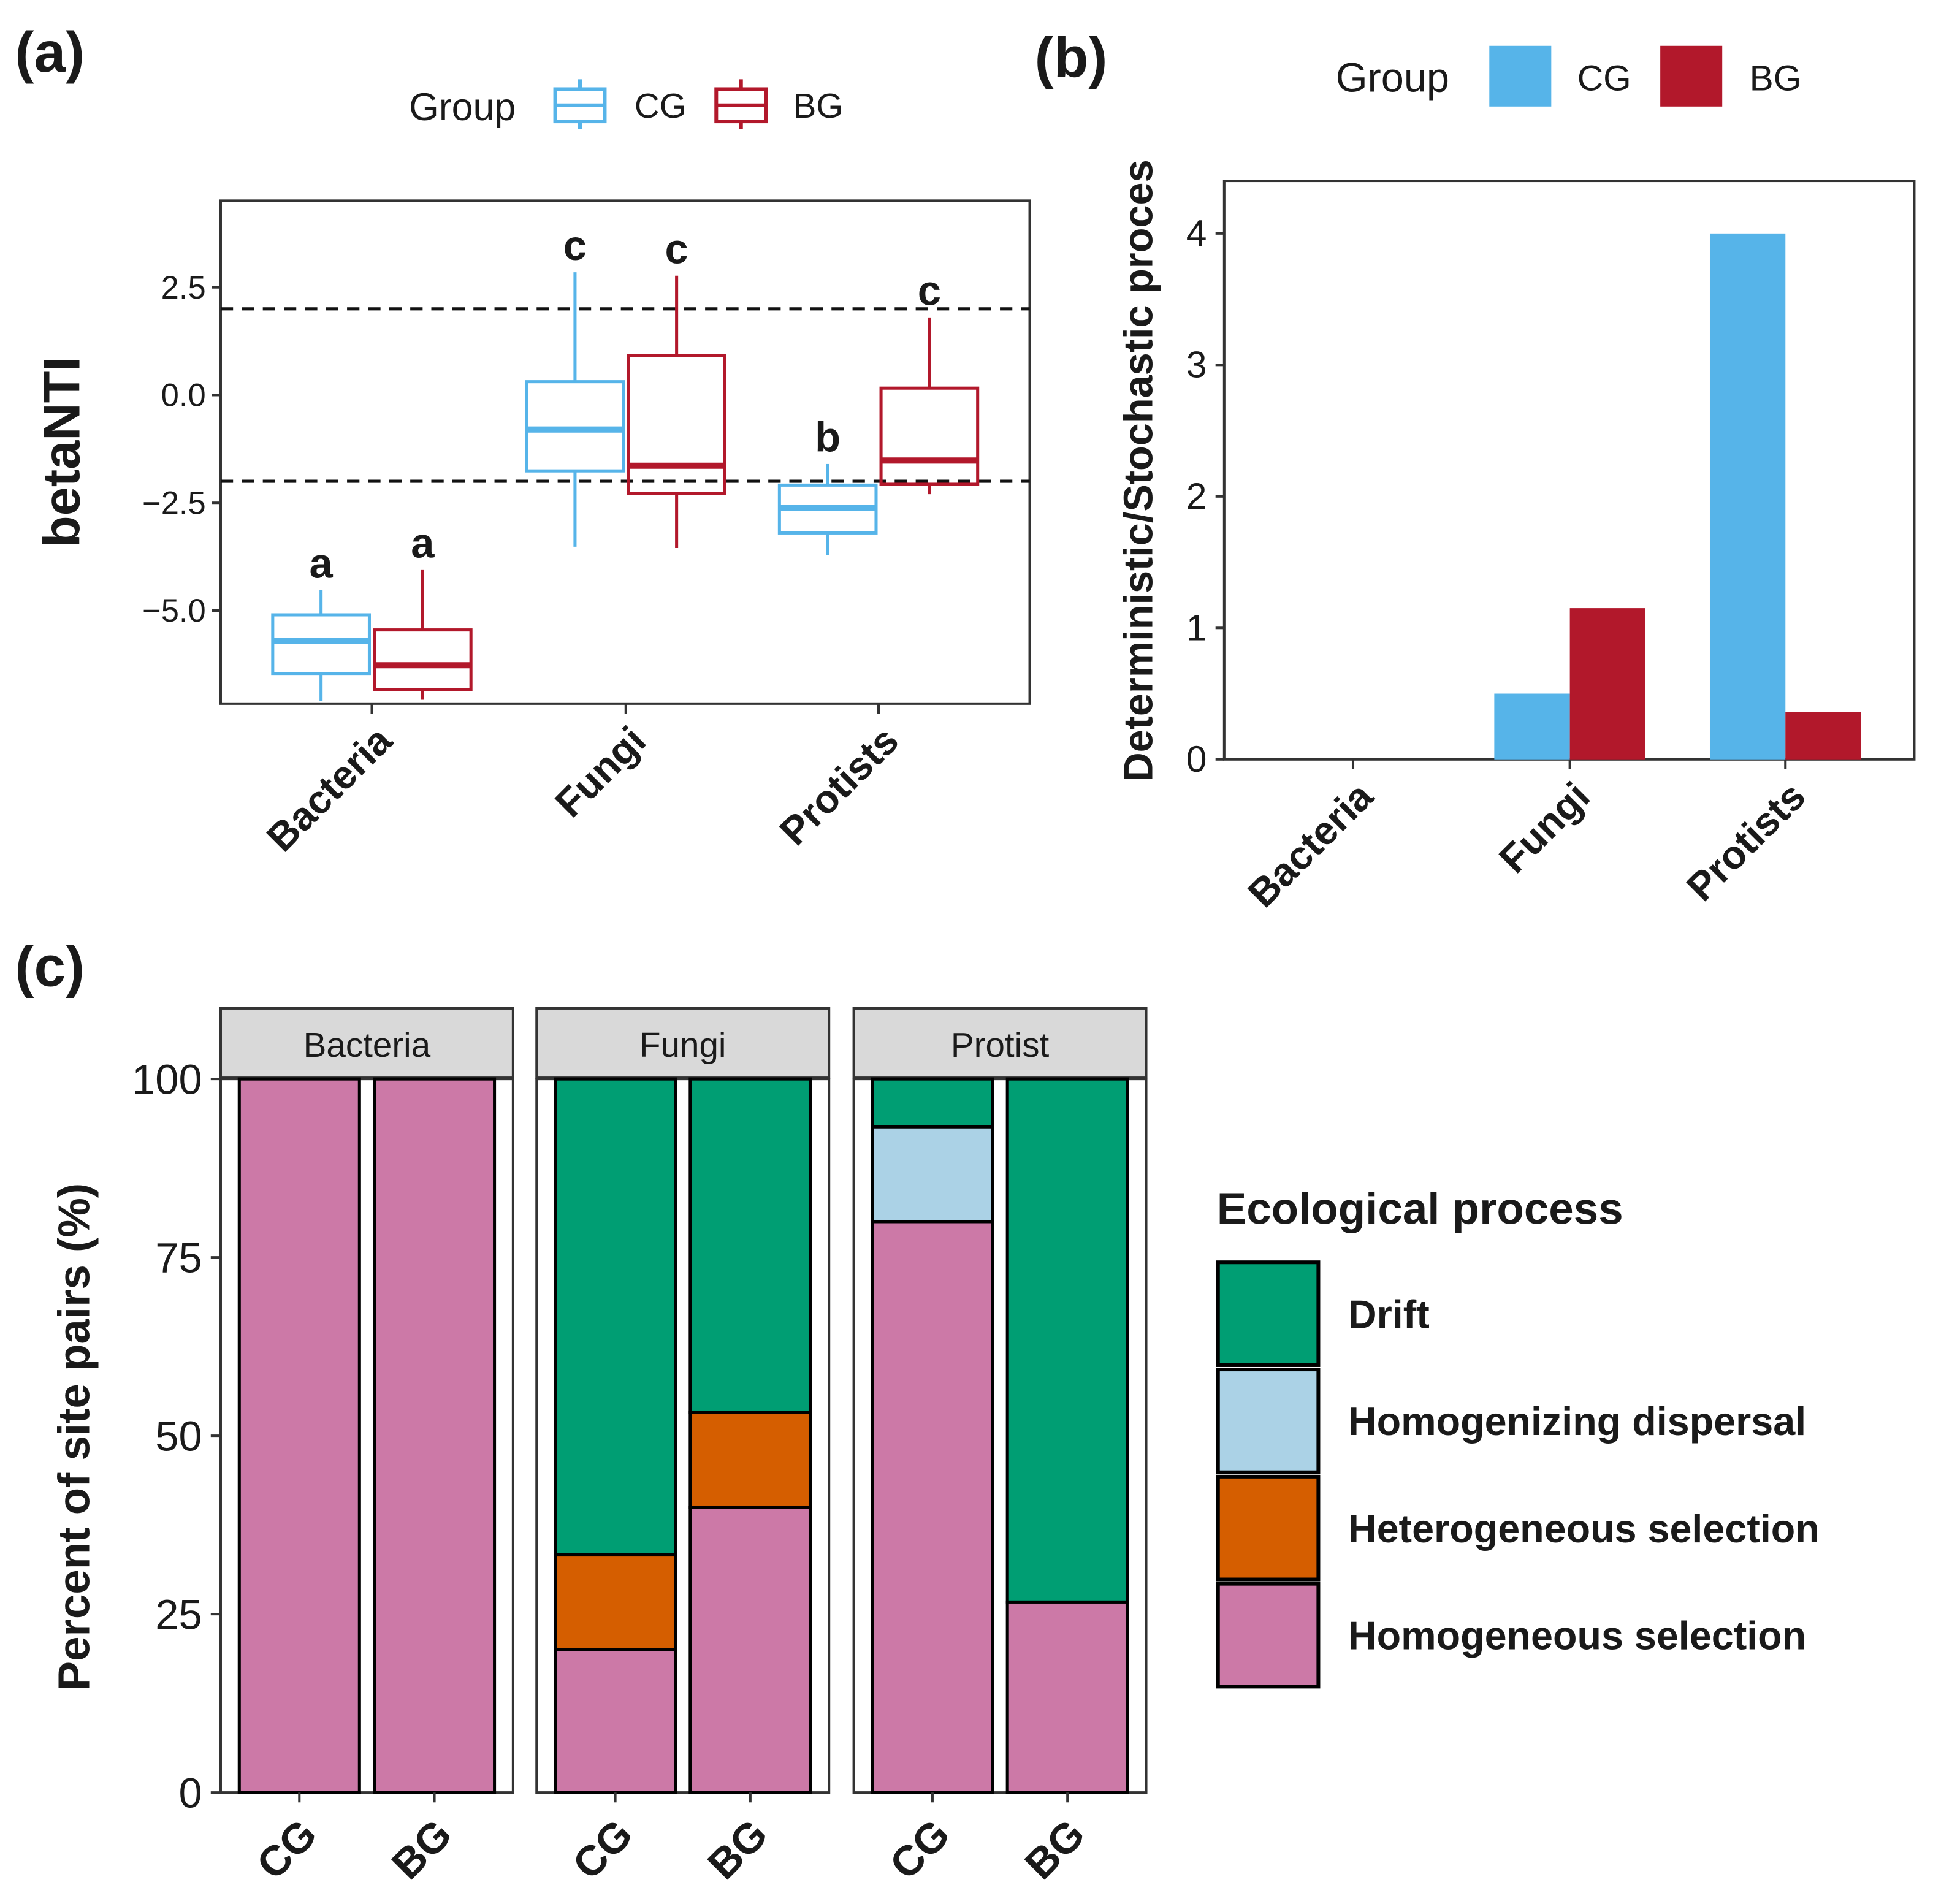 This screenshot has height=1904, width=1933. What do you see at coordinates (367, 1045) in the screenshot?
I see `facet-strip-label: Bacteria` at bounding box center [367, 1045].